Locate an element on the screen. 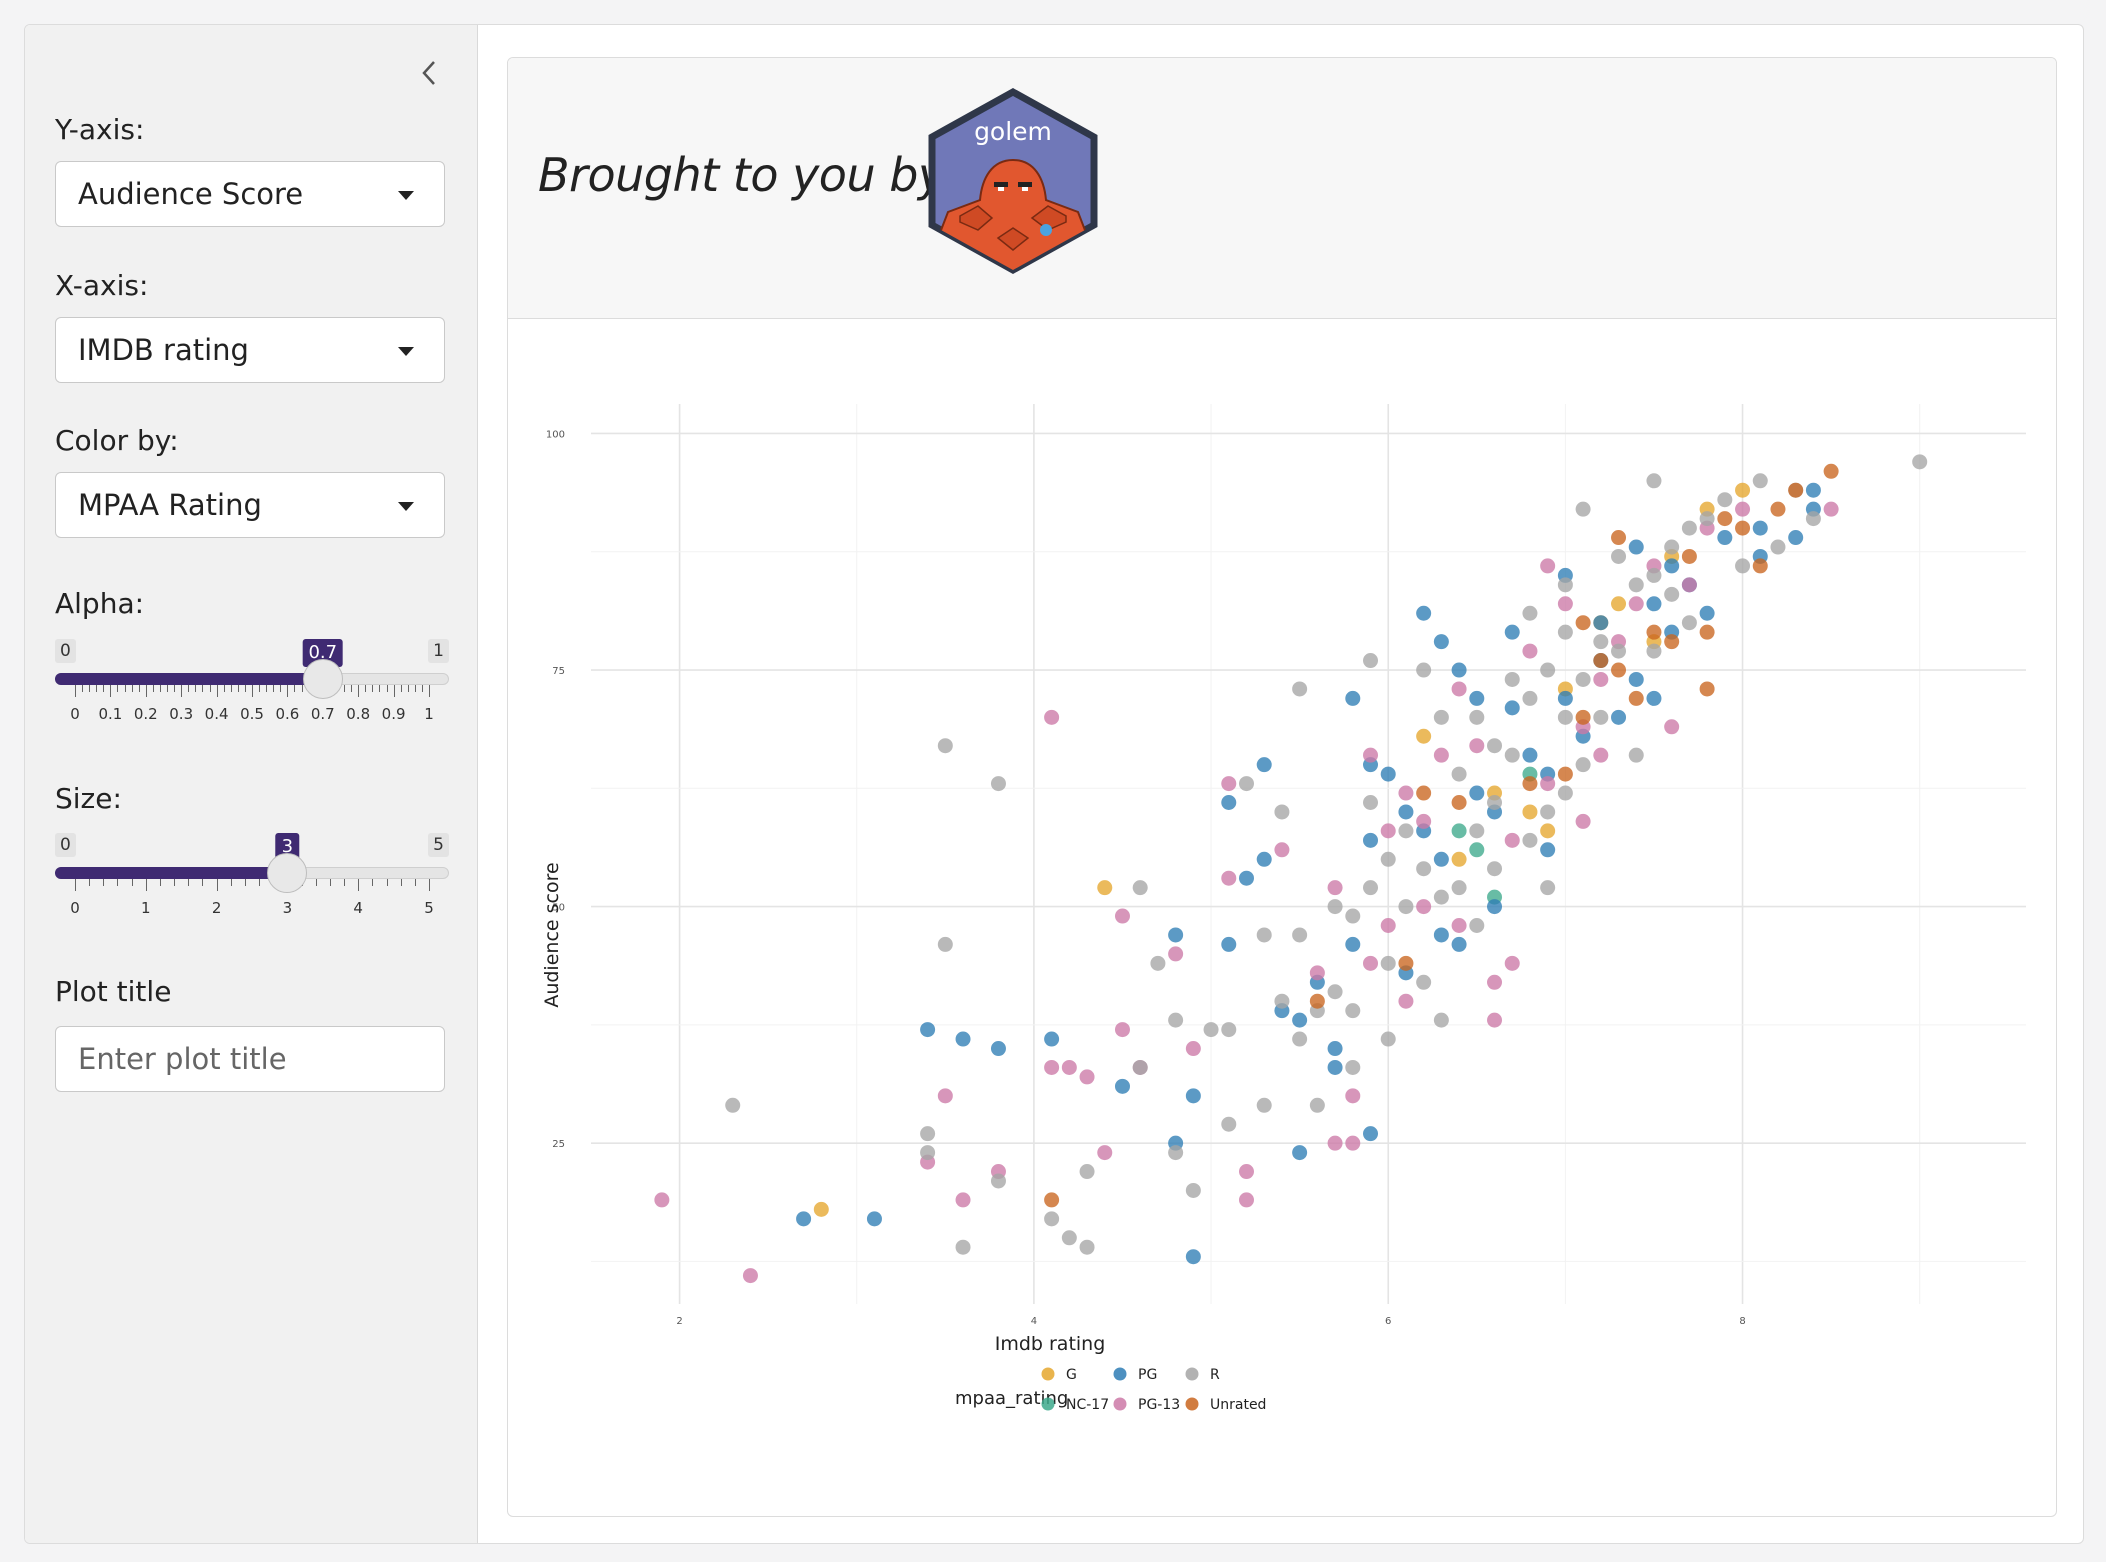  collapse-sidebar-button is located at coordinates (429, 73).